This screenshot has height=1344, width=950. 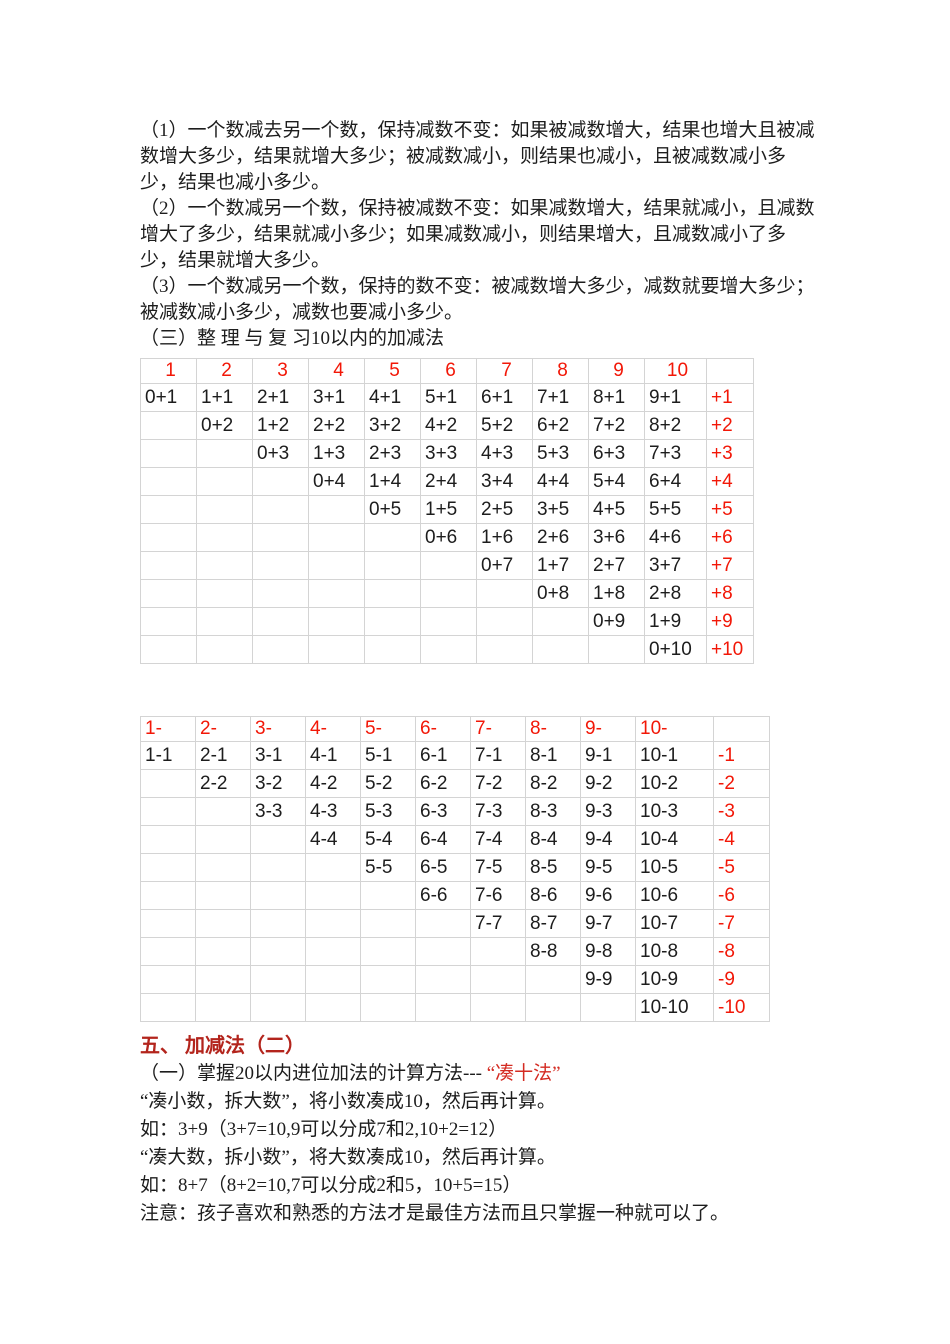 What do you see at coordinates (616, 481) in the screenshot?
I see `table-cell: 5+4` at bounding box center [616, 481].